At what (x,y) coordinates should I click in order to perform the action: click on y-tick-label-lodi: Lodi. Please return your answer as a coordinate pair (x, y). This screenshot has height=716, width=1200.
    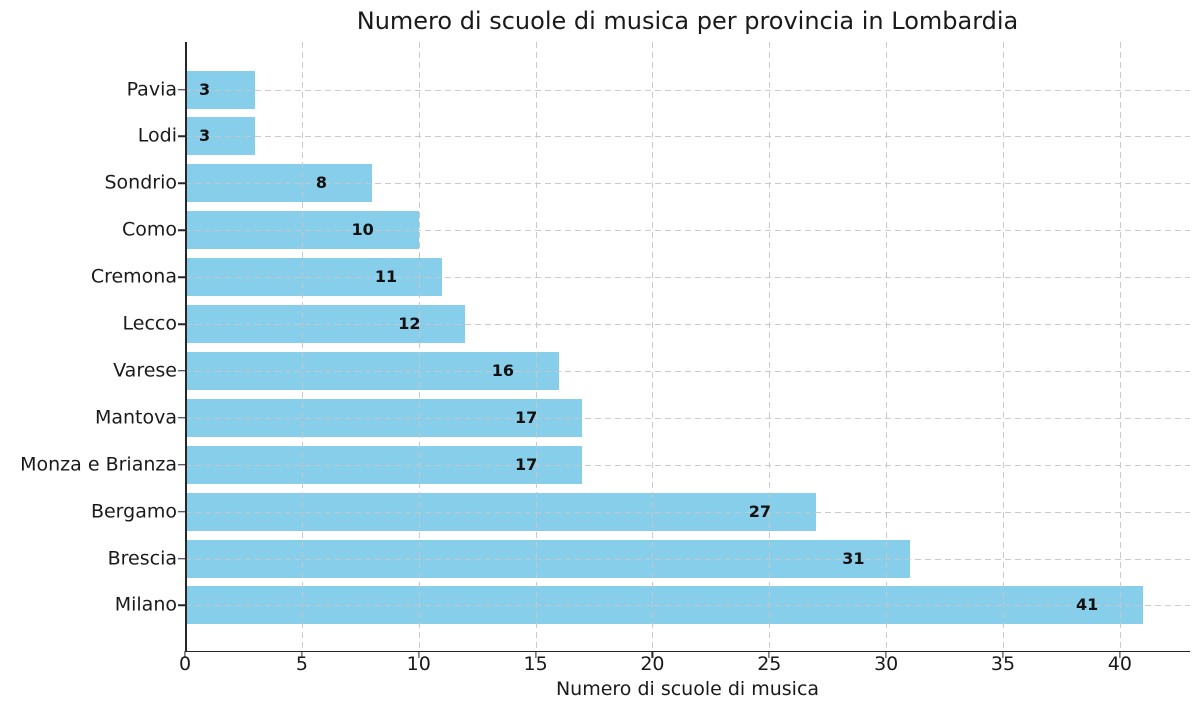
    Looking at the image, I should click on (157, 135).